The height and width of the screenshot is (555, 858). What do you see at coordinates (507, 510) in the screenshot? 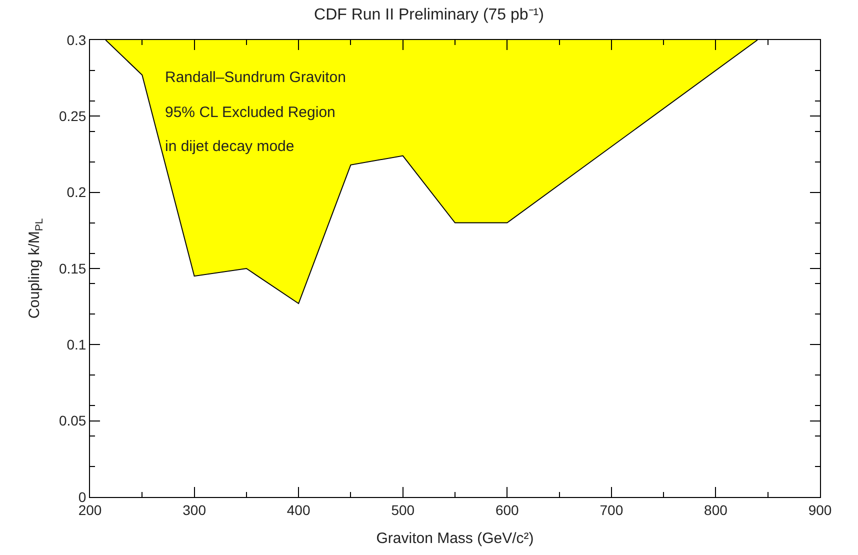
I see `x-tick-label: 600` at bounding box center [507, 510].